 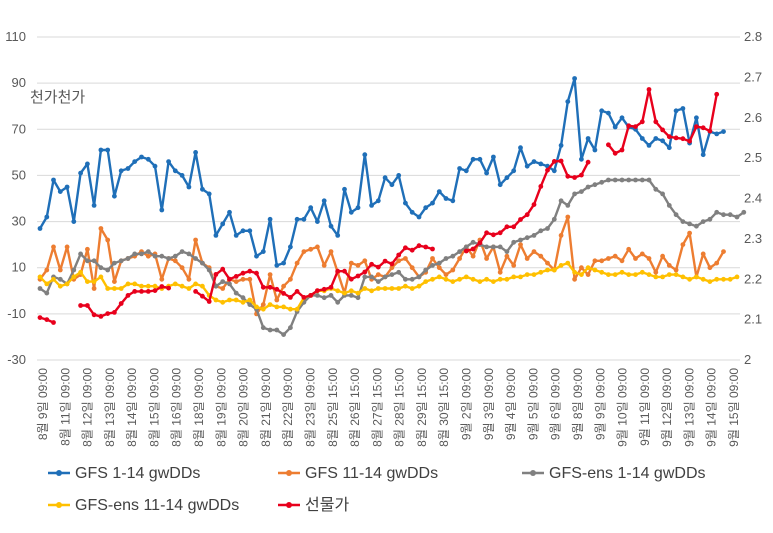 I want to click on x-tick-label: 8월 20일 09:00, so click(x=244, y=407).